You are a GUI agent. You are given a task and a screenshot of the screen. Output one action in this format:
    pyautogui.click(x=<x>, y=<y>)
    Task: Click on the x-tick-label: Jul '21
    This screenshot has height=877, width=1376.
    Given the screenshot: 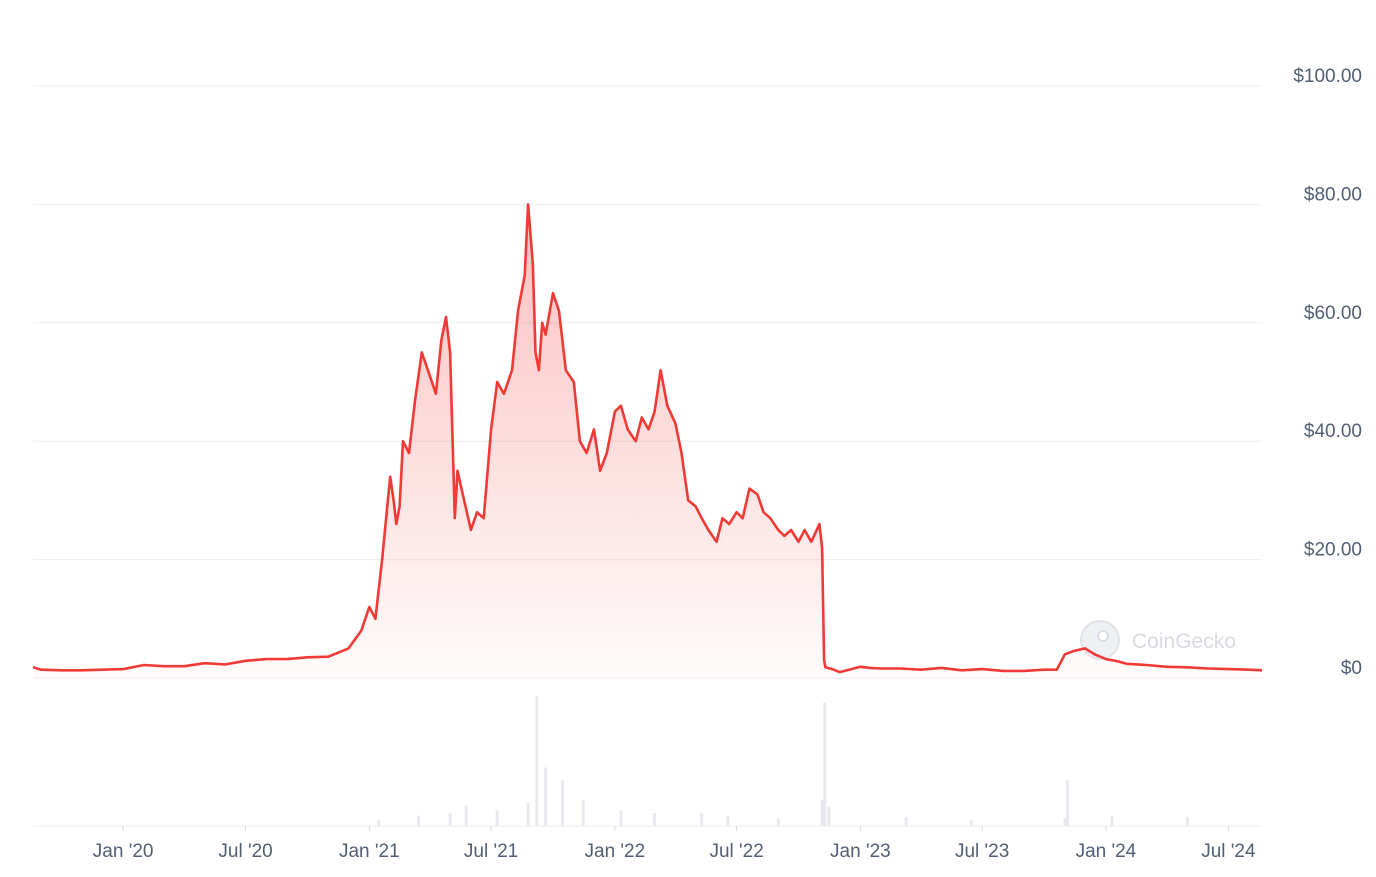 What is the action you would take?
    pyautogui.click(x=491, y=851)
    